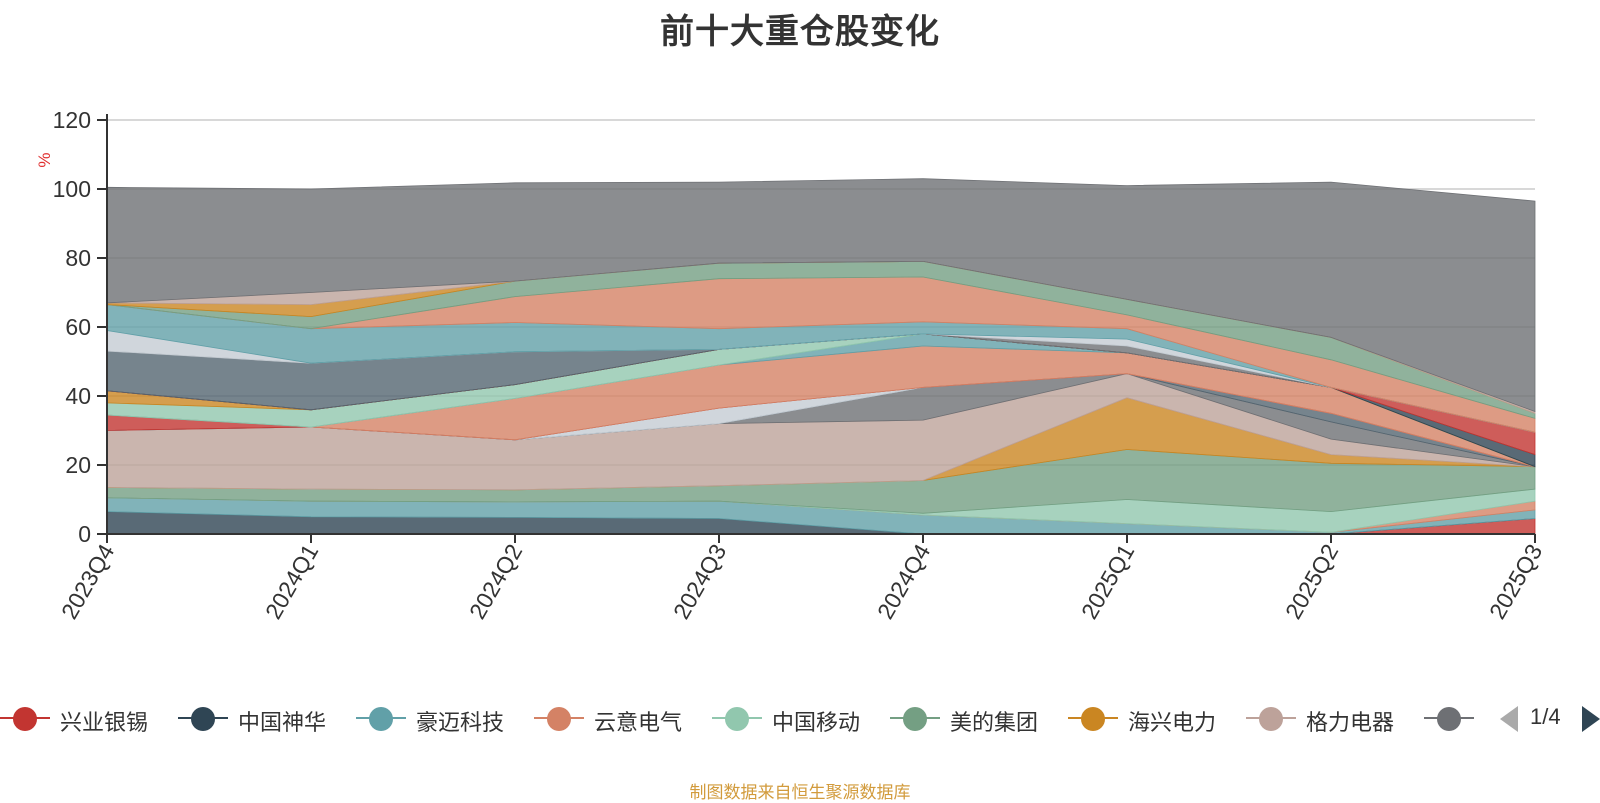 This screenshot has height=803, width=1600. I want to click on y-tick-label: 60, so click(78, 327).